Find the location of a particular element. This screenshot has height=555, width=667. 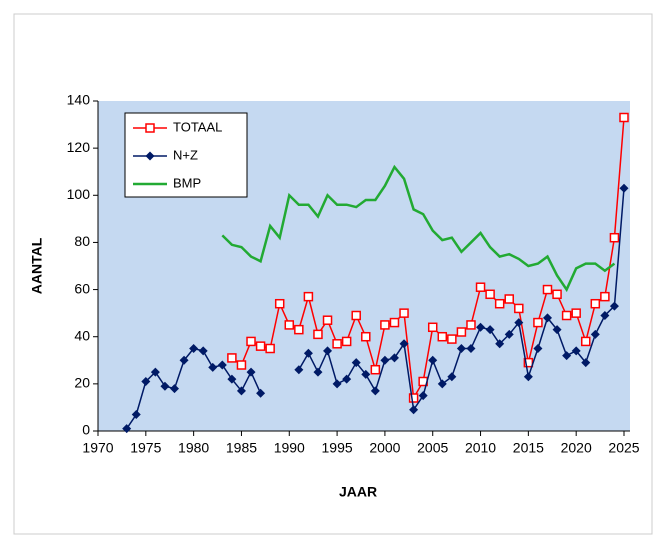

y-tick-label: 120 is located at coordinates (79, 147).